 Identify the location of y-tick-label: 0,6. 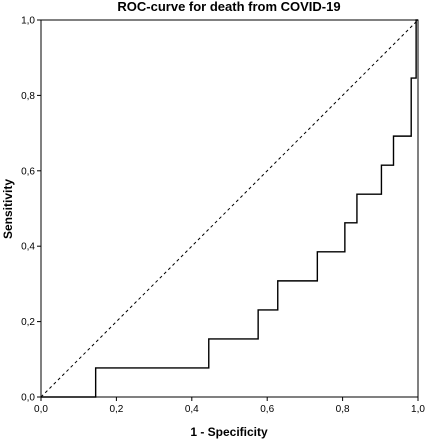
(28, 171).